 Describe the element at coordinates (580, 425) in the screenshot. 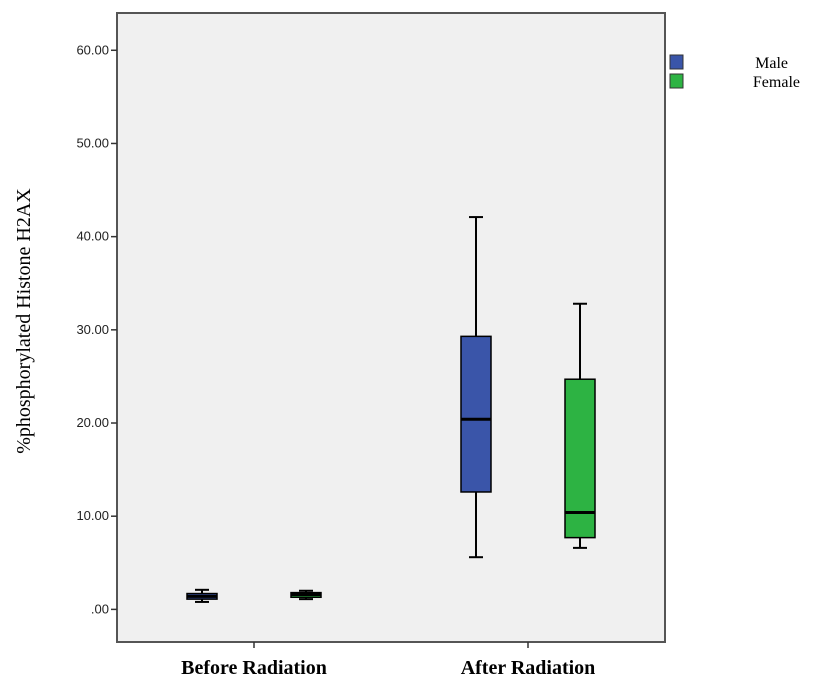

I see `box-female-after-radiation` at that location.